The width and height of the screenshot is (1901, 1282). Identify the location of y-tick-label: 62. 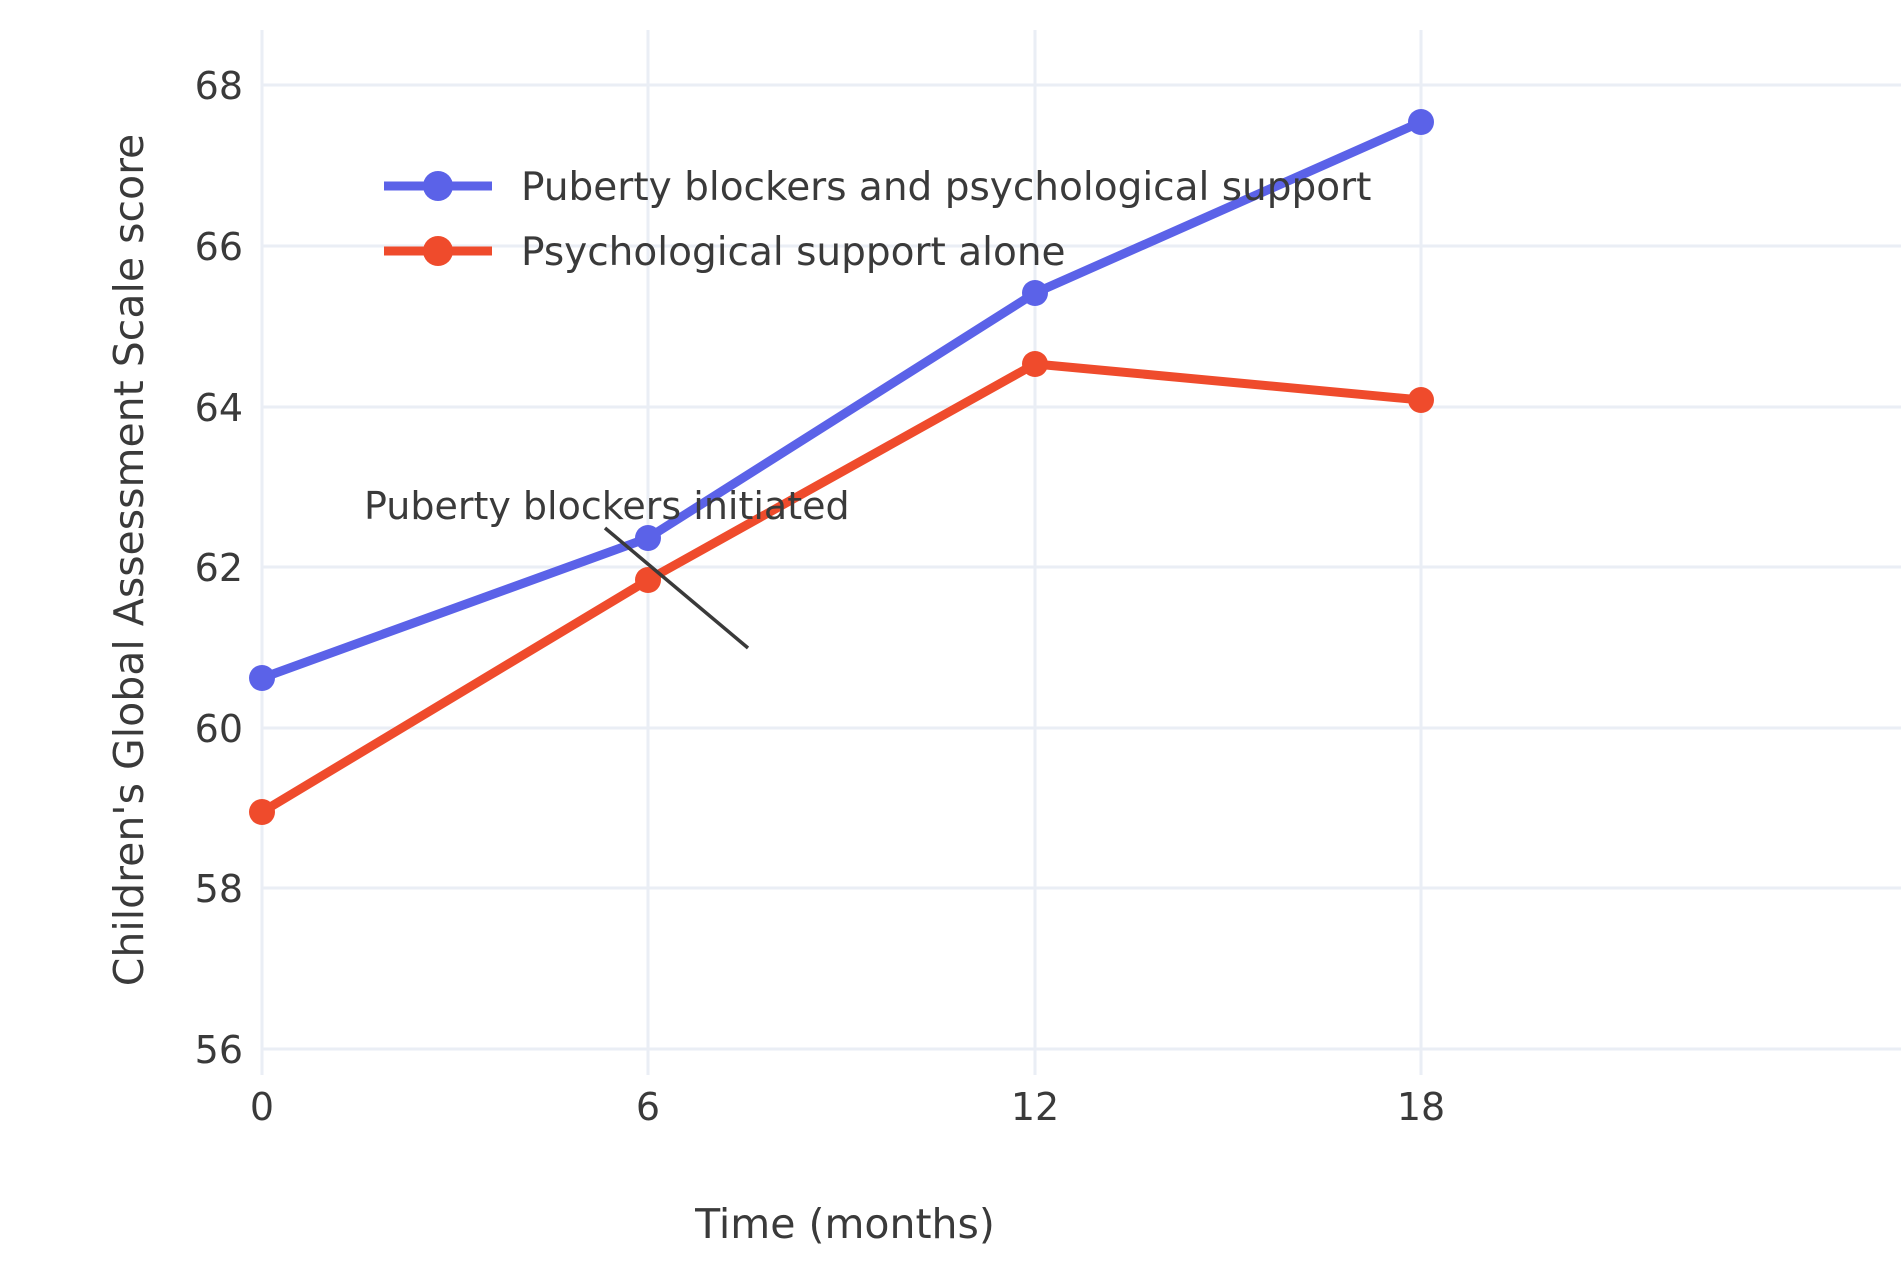
(219, 568).